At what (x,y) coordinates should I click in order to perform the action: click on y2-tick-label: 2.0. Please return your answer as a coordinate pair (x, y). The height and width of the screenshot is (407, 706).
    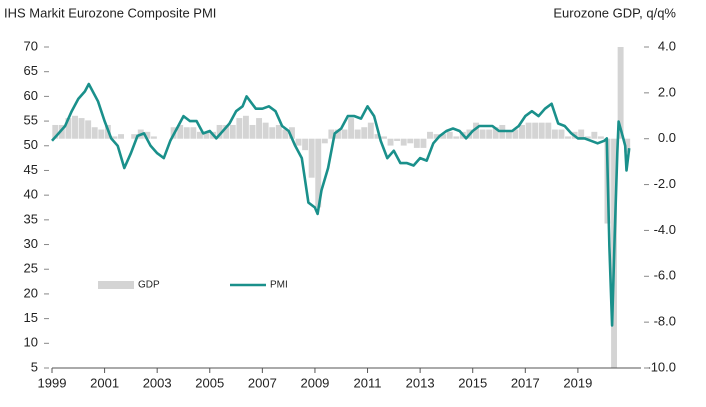
    Looking at the image, I should click on (667, 91).